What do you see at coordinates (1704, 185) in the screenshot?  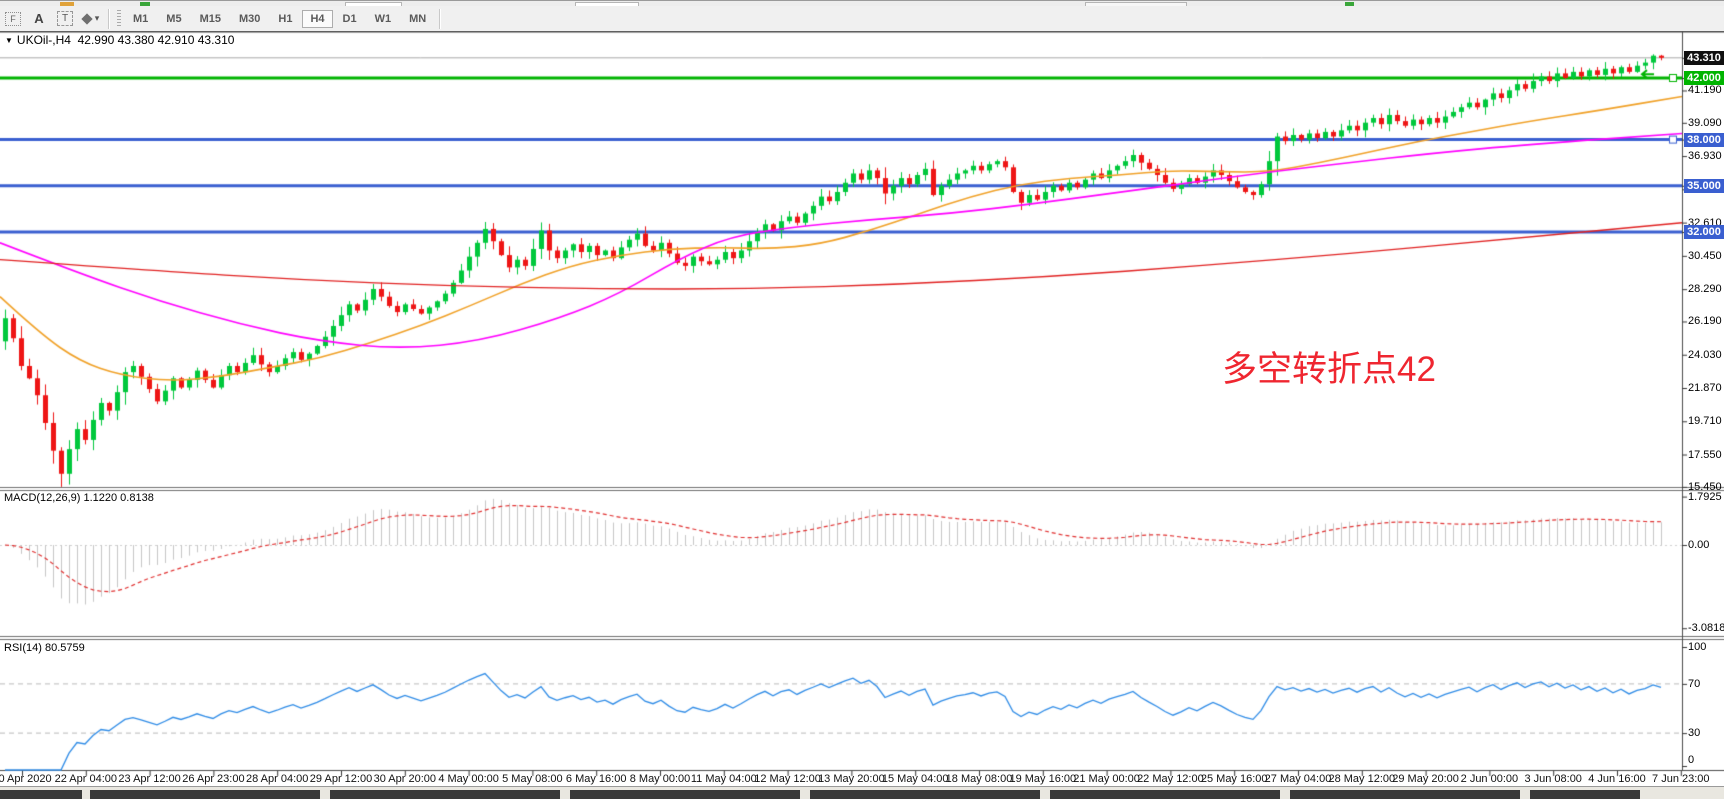 I see `price-badge-35.000: 35.000` at bounding box center [1704, 185].